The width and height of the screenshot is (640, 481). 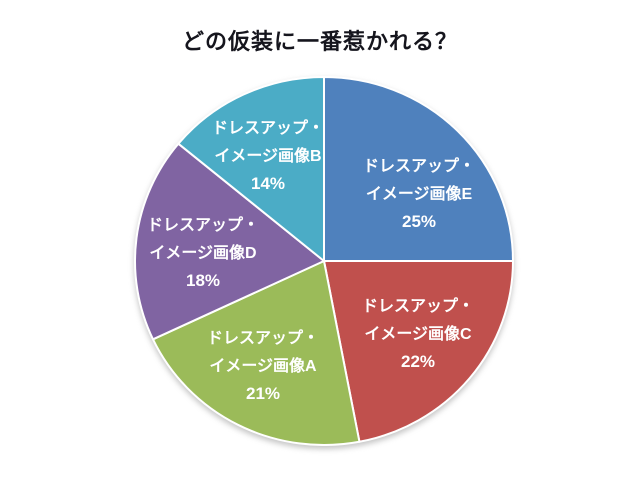 I want to click on pie-slice-D, so click(x=229, y=241).